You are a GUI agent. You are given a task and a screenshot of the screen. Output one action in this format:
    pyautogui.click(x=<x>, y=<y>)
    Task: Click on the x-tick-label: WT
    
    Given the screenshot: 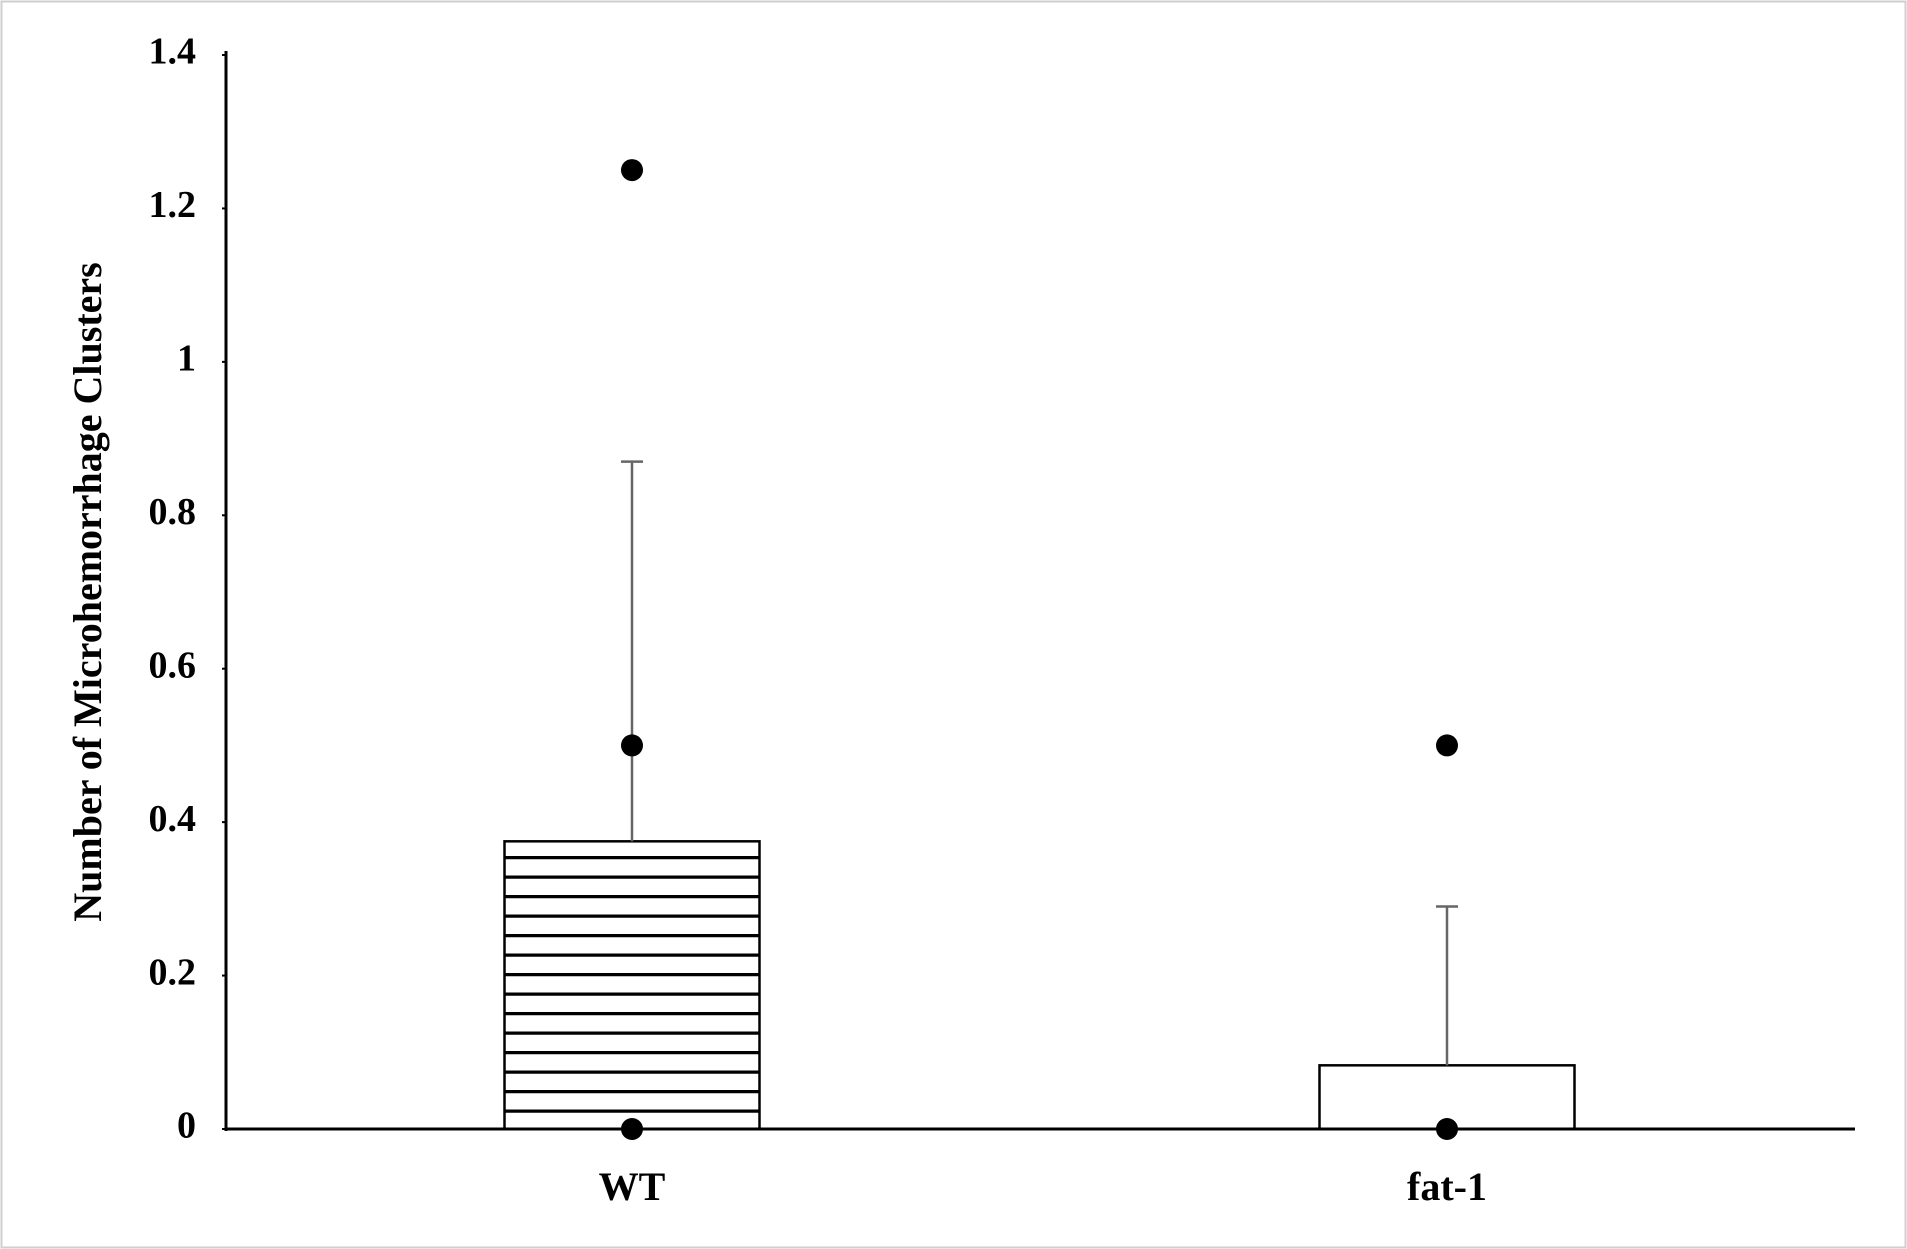 What is the action you would take?
    pyautogui.click(x=632, y=1186)
    